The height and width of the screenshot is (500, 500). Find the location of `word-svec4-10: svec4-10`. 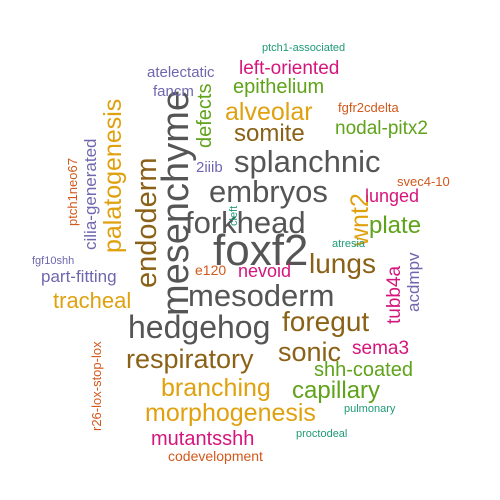

word-svec4-10: svec4-10 is located at coordinates (423, 181).